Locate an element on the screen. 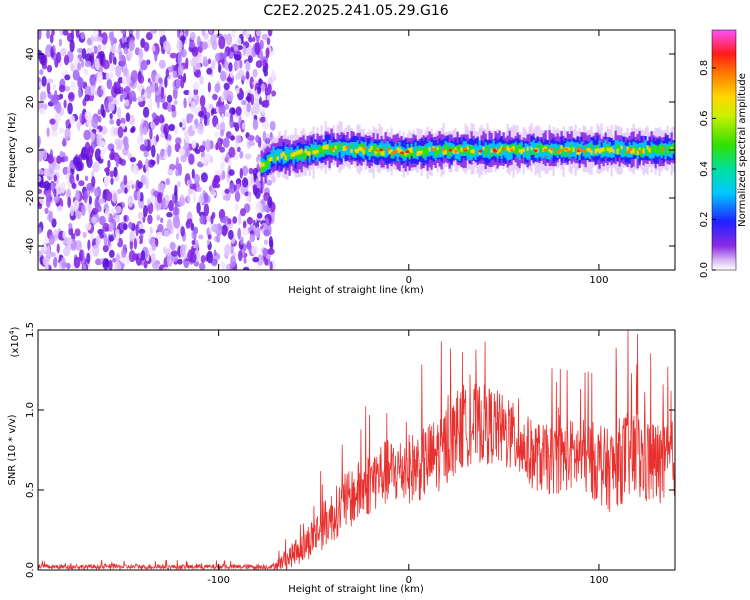 The height and width of the screenshot is (600, 750). snr-y-tick-label: 1.5 is located at coordinates (30, 330).